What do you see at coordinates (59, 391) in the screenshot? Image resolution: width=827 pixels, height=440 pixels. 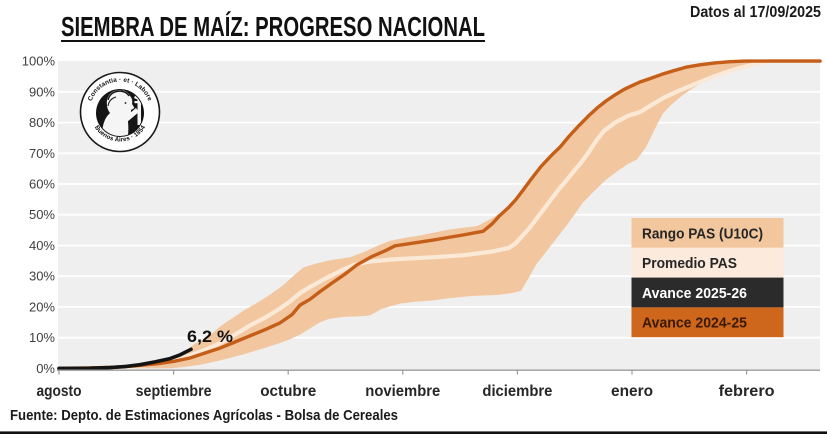 I see `svg-text: agosto` at bounding box center [59, 391].